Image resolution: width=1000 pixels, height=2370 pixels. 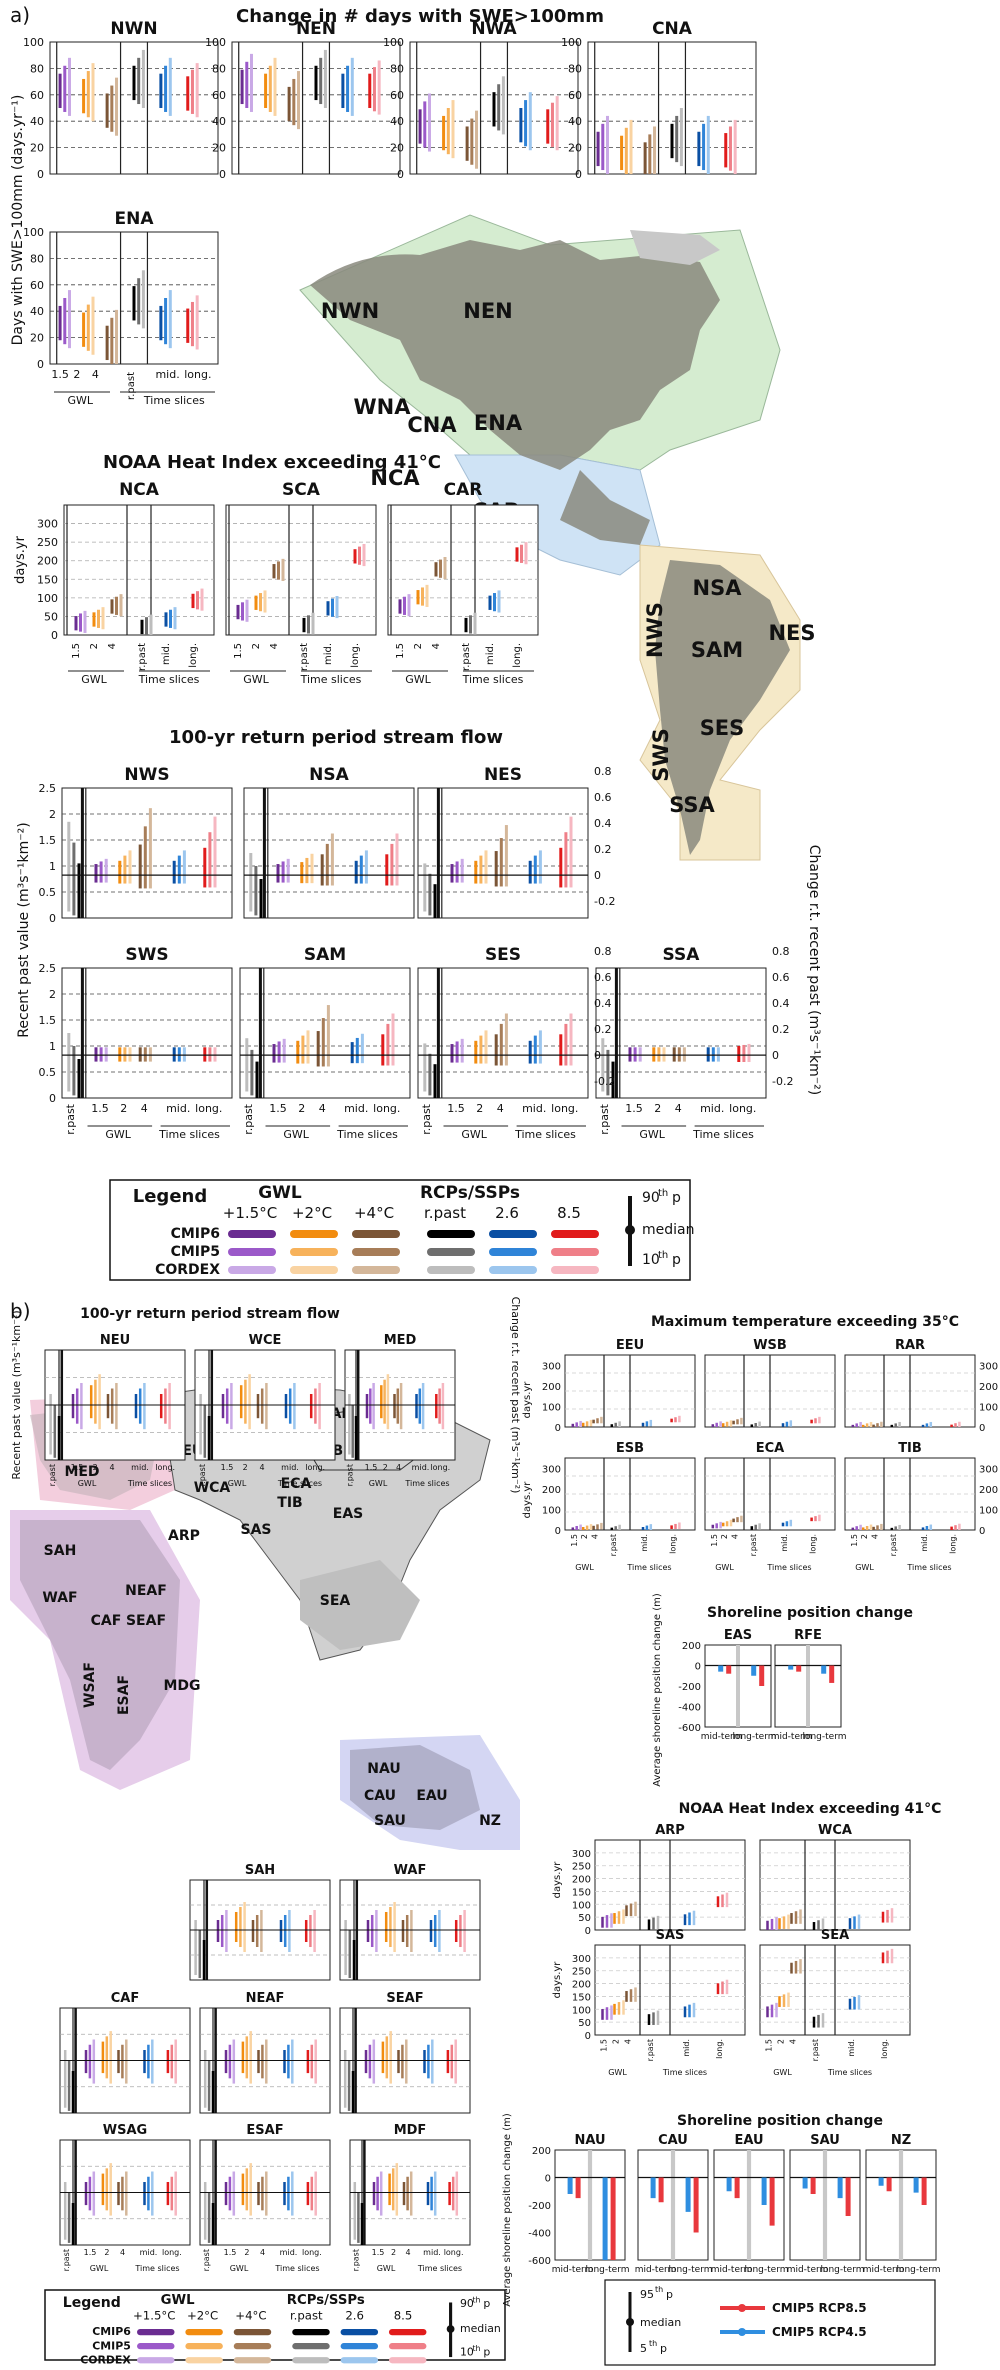 I want to click on panel-frame, so click(x=134, y=108).